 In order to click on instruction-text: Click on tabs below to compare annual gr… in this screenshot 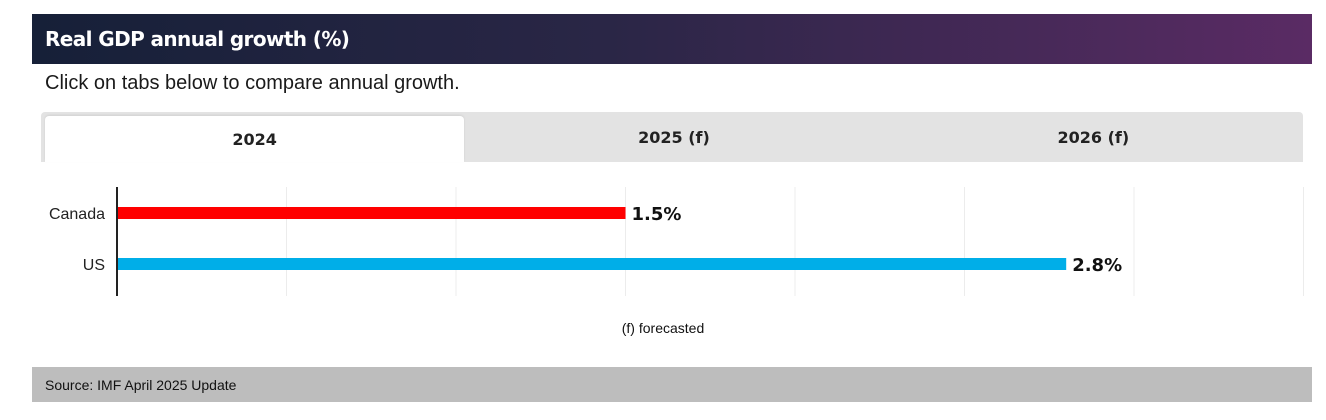, I will do `click(252, 83)`.